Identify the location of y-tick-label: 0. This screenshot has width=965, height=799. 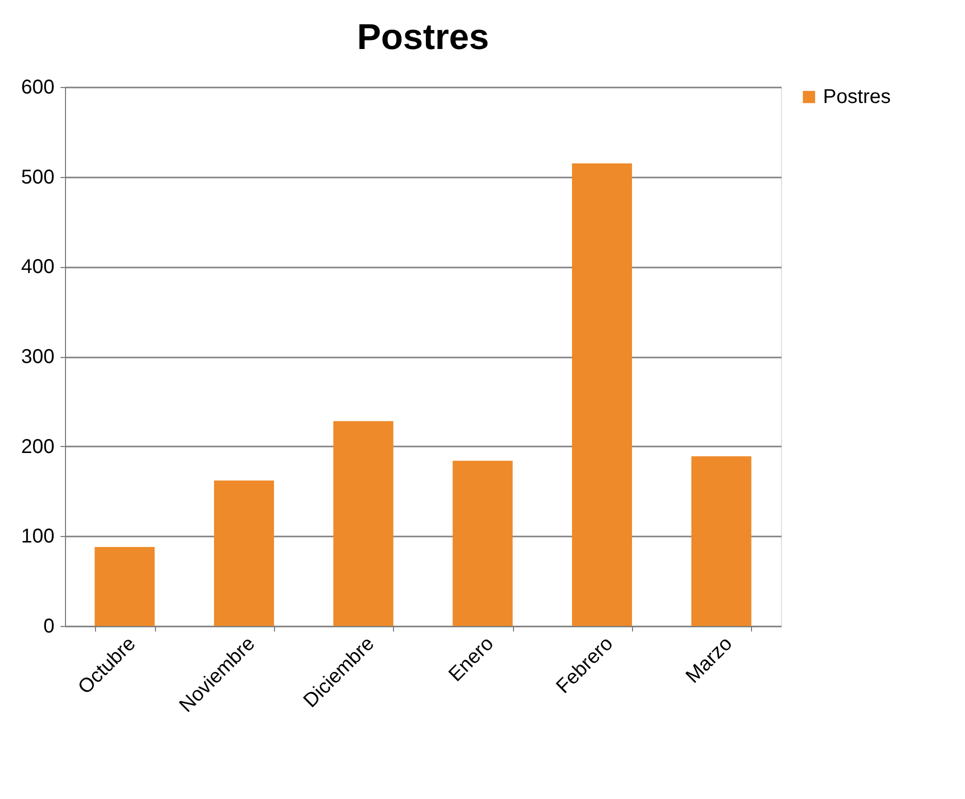
(48, 627).